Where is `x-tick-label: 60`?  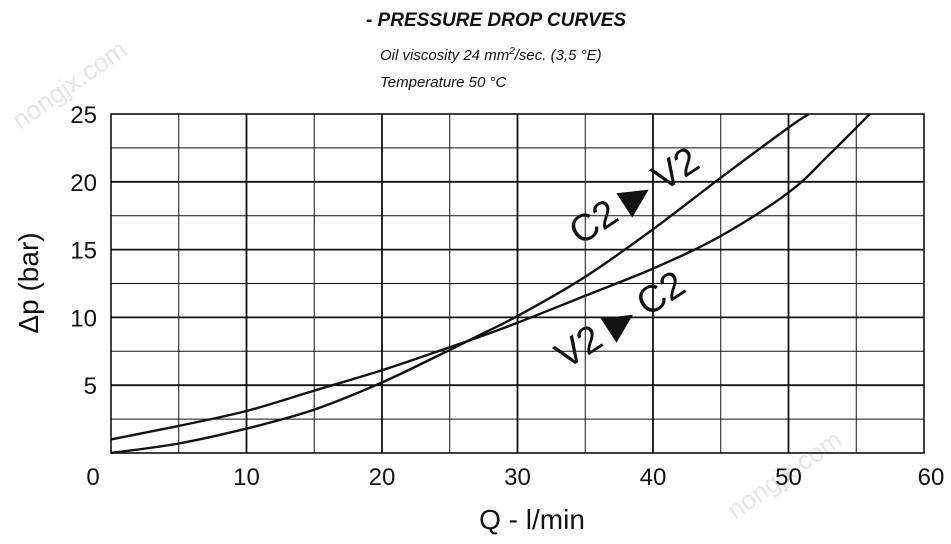 x-tick-label: 60 is located at coordinates (931, 477).